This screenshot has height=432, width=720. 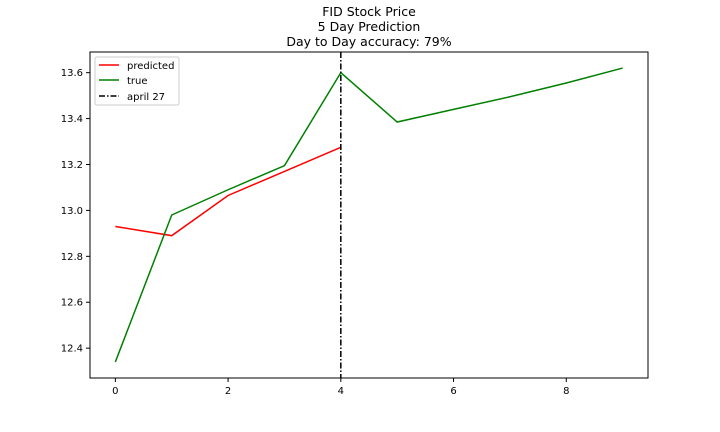 I want to click on chart-subtitle-1: 5 Day Prediction, so click(x=369, y=26).